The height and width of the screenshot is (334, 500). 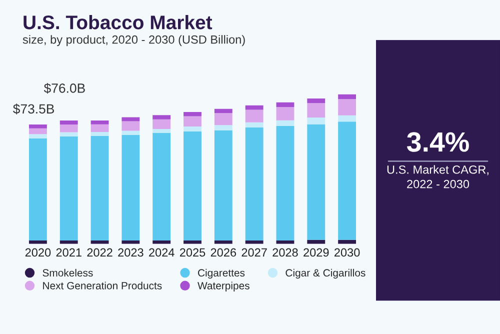 What do you see at coordinates (102, 286) in the screenshot?
I see `legend-label: Next Generation Products` at bounding box center [102, 286].